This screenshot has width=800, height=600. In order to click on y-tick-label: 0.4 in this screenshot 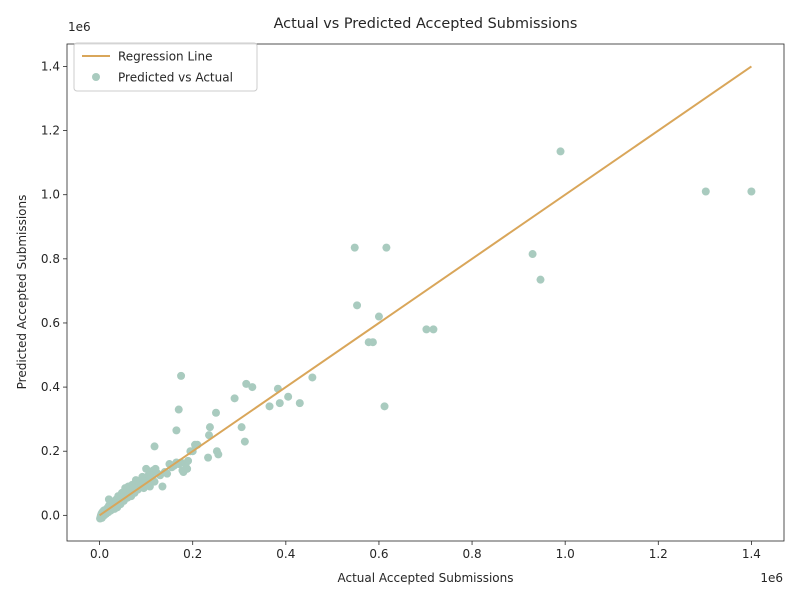, I will do `click(50, 387)`.